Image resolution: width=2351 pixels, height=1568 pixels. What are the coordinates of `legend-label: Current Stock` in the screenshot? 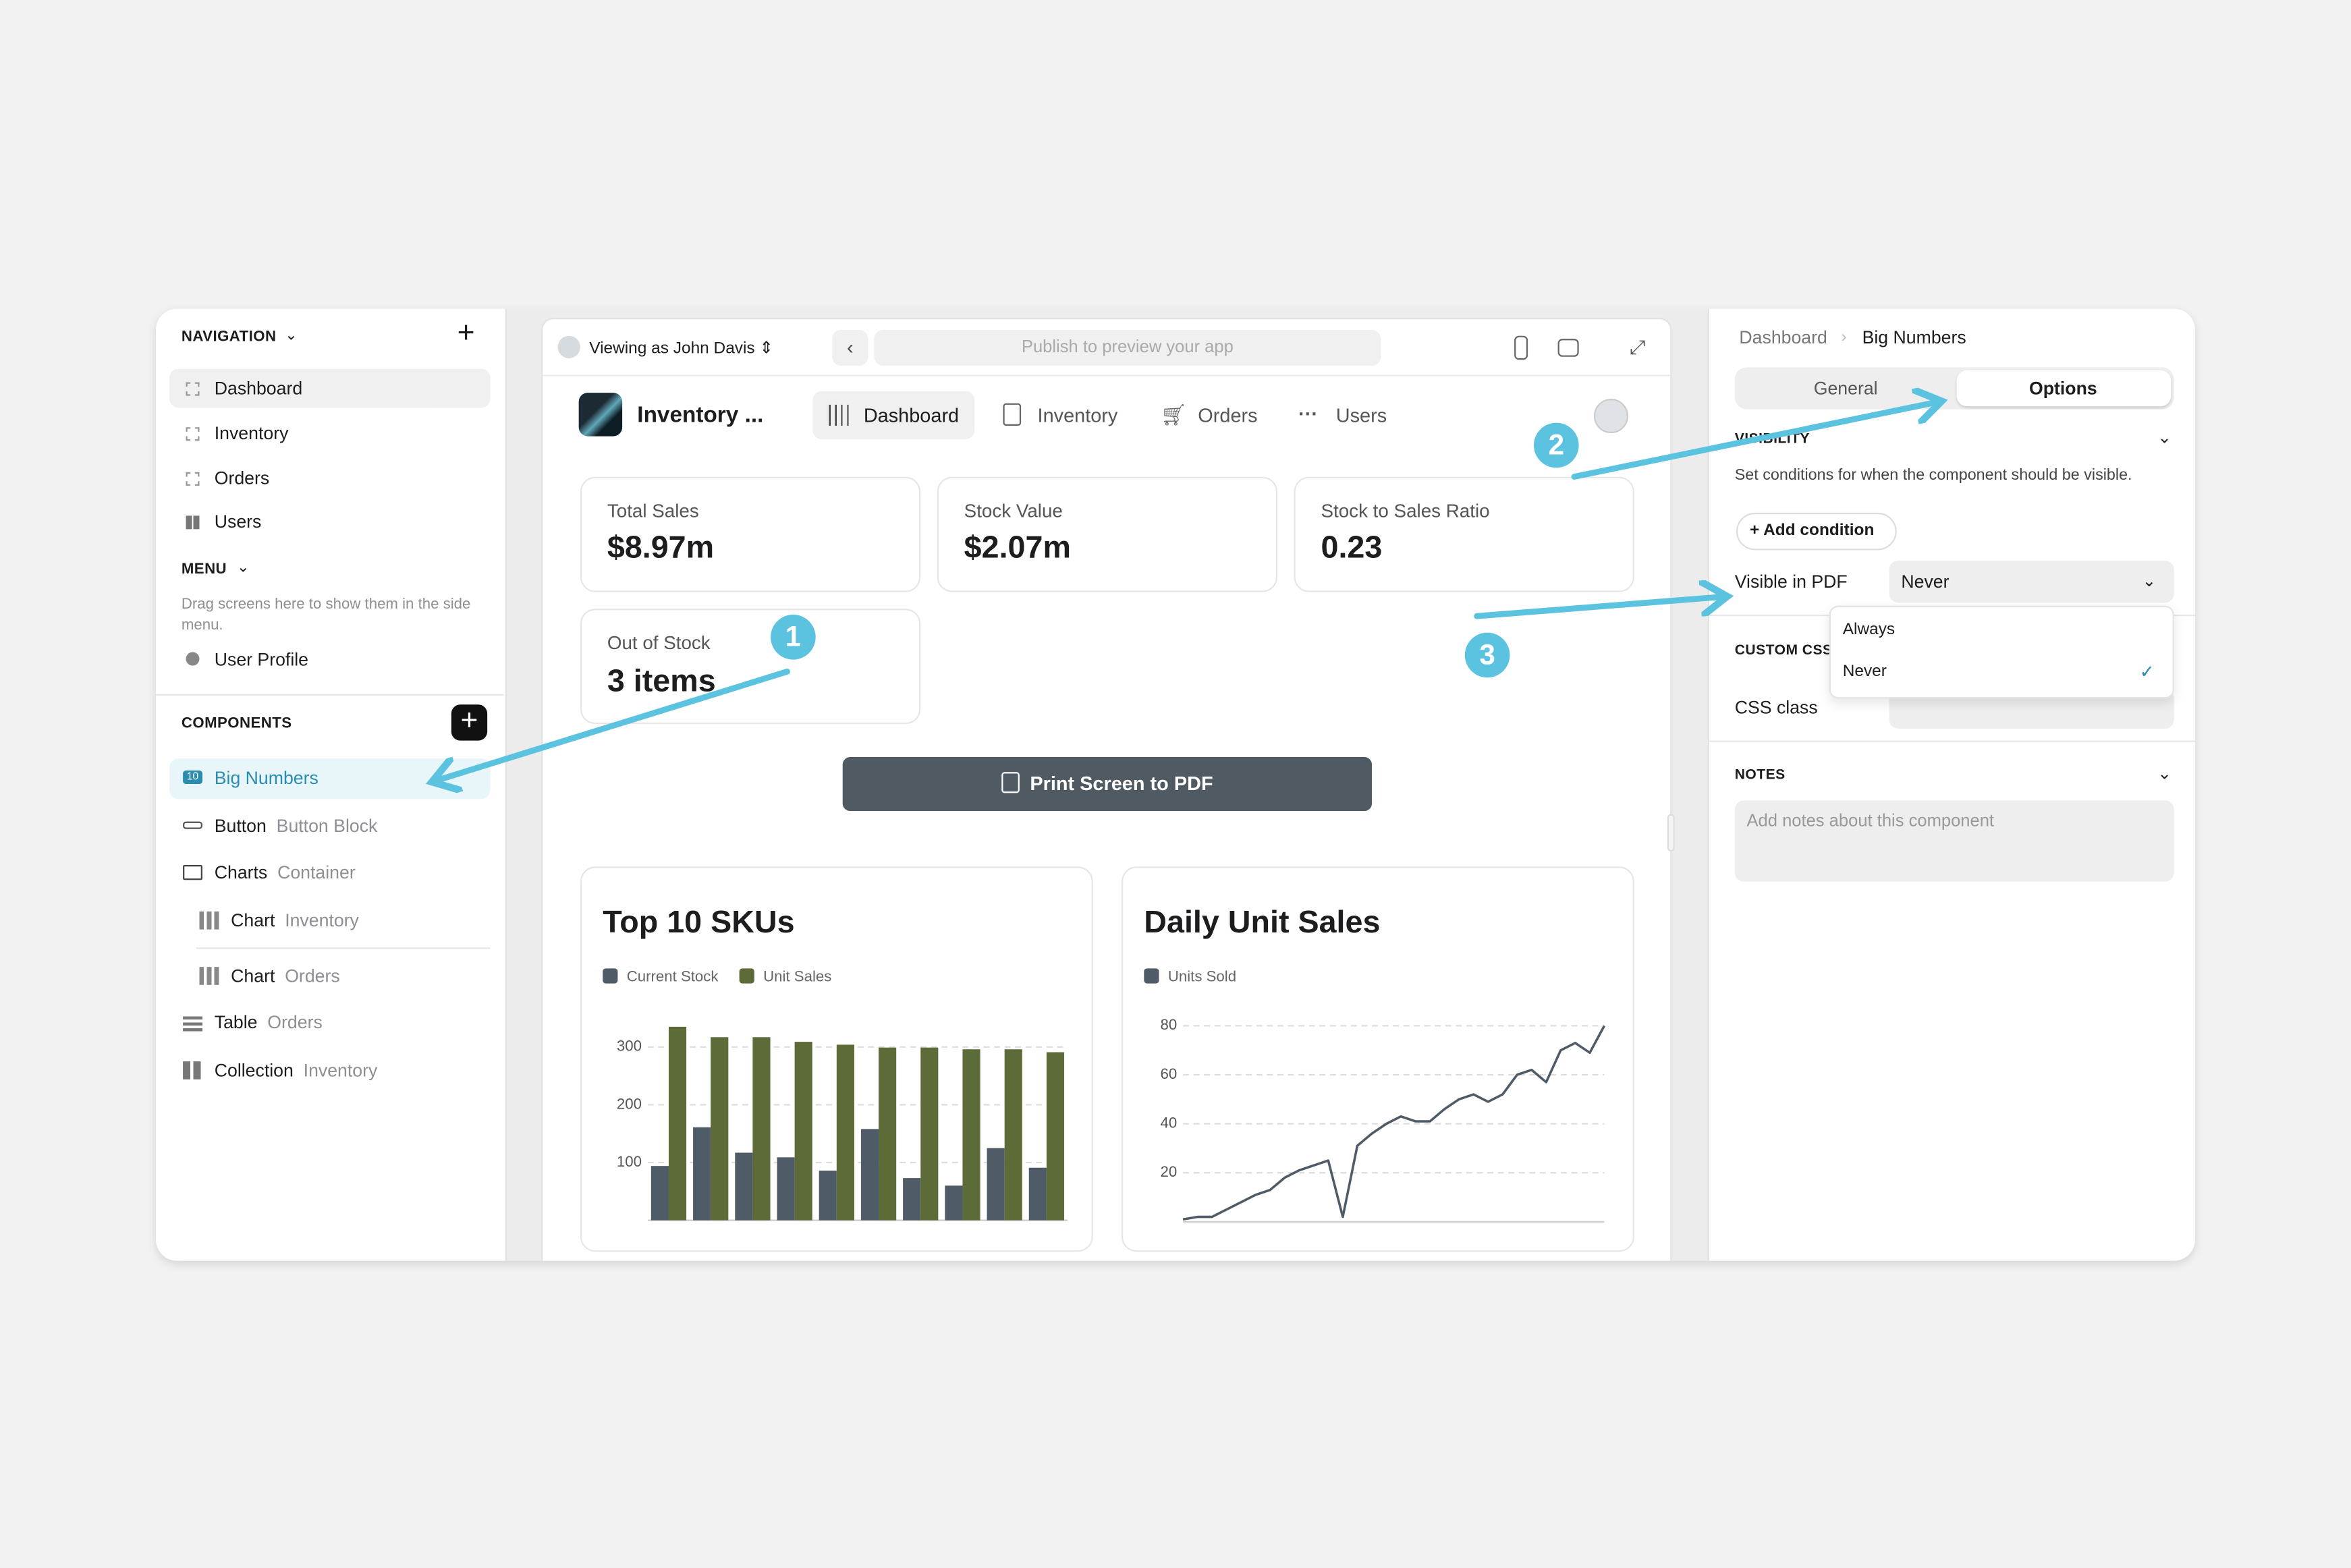 It's located at (673, 976).